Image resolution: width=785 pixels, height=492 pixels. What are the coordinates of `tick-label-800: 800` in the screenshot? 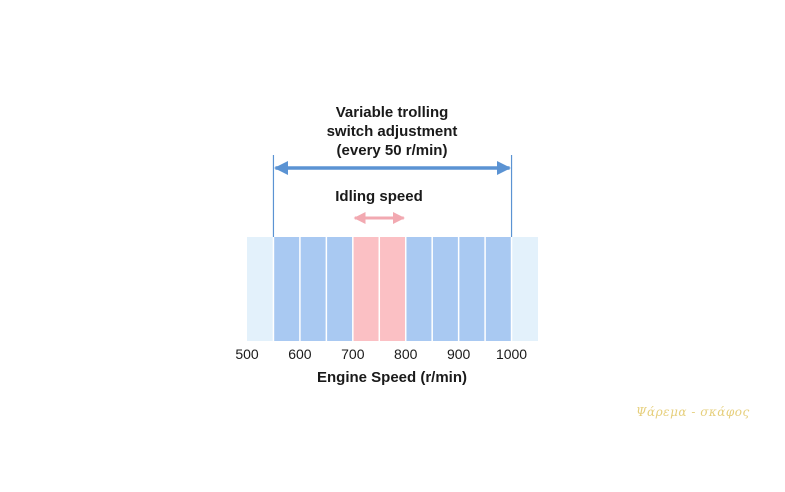 It's located at (406, 354).